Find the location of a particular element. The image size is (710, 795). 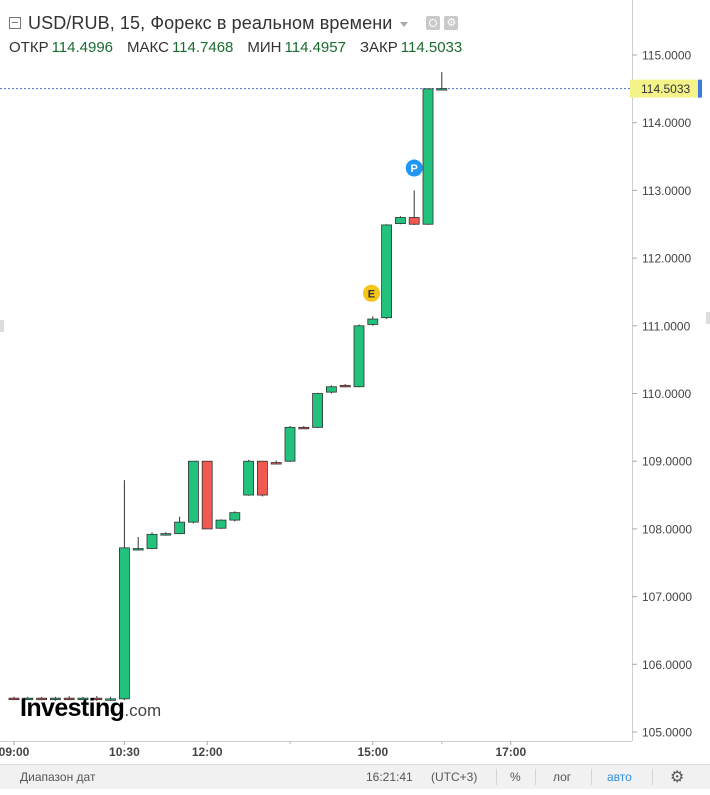

y-tick-label: 112.0000 is located at coordinates (666, 259).